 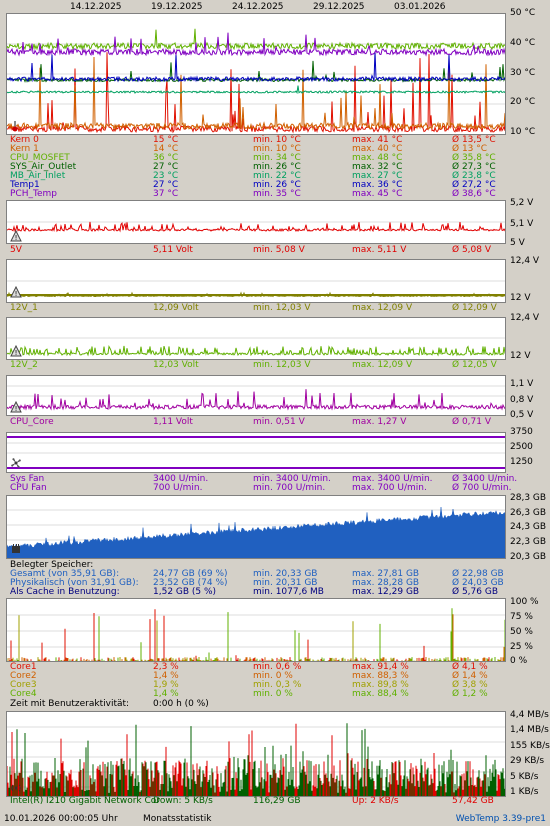 What do you see at coordinates (522, 415) in the screenshot?
I see `vcore-axis-tick: 0,5 V` at bounding box center [522, 415].